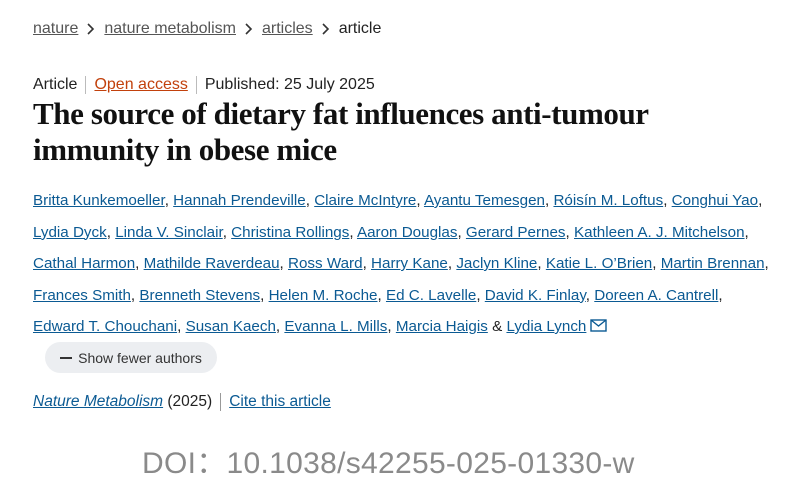 This screenshot has width=800, height=482. What do you see at coordinates (287, 28) in the screenshot?
I see `crumb-link: articles` at bounding box center [287, 28].